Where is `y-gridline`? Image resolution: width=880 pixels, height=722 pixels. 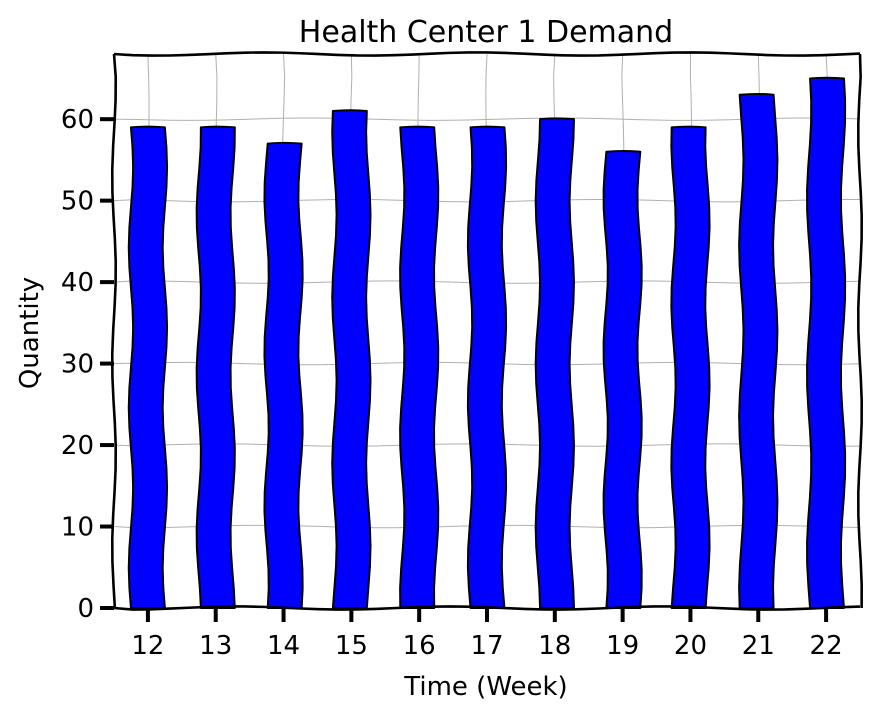
y-gridline is located at coordinates (487, 119).